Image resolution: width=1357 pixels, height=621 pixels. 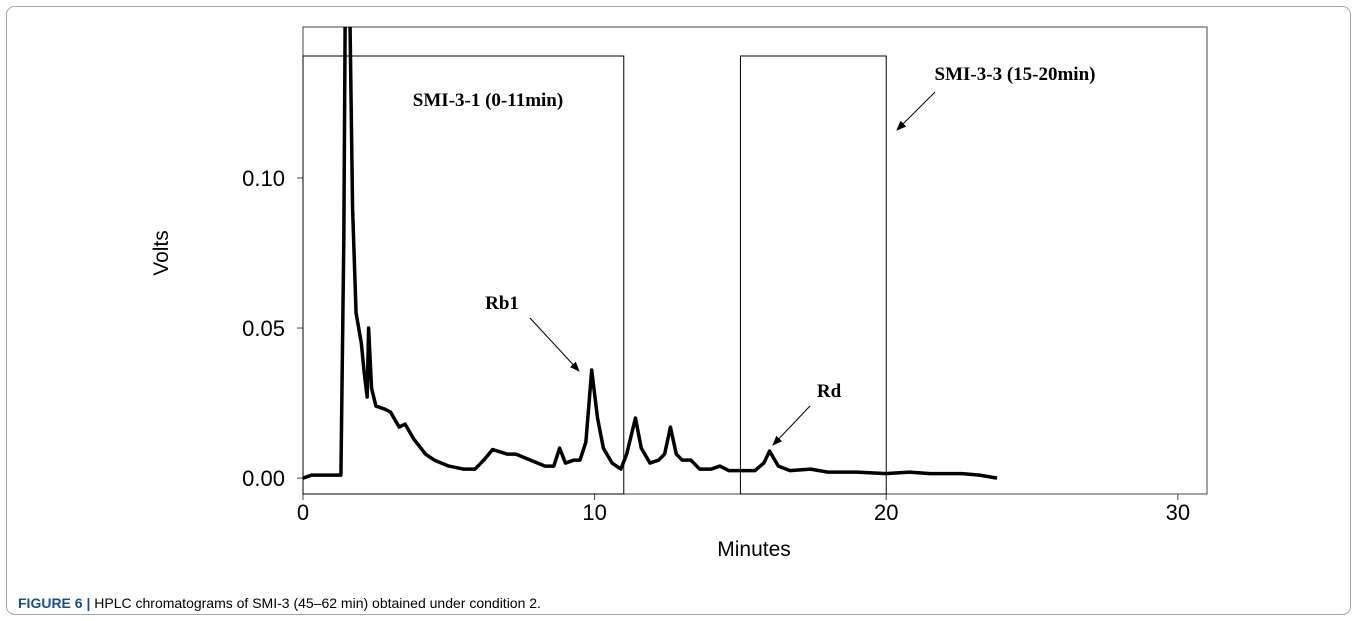 I want to click on y-tick-label: 0.00, so click(x=263, y=478).